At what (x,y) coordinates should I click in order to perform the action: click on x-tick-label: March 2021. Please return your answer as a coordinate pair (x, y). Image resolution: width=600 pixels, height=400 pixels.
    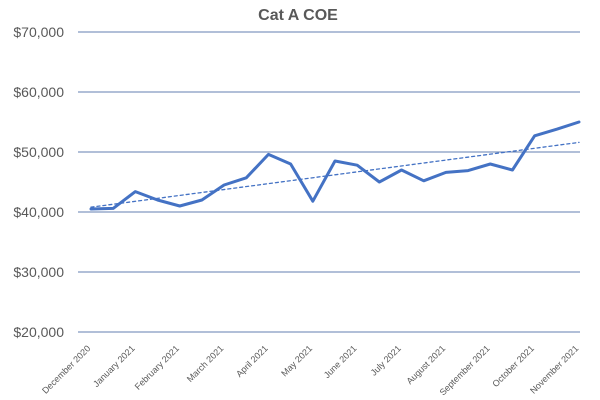
    Looking at the image, I should click on (205, 363).